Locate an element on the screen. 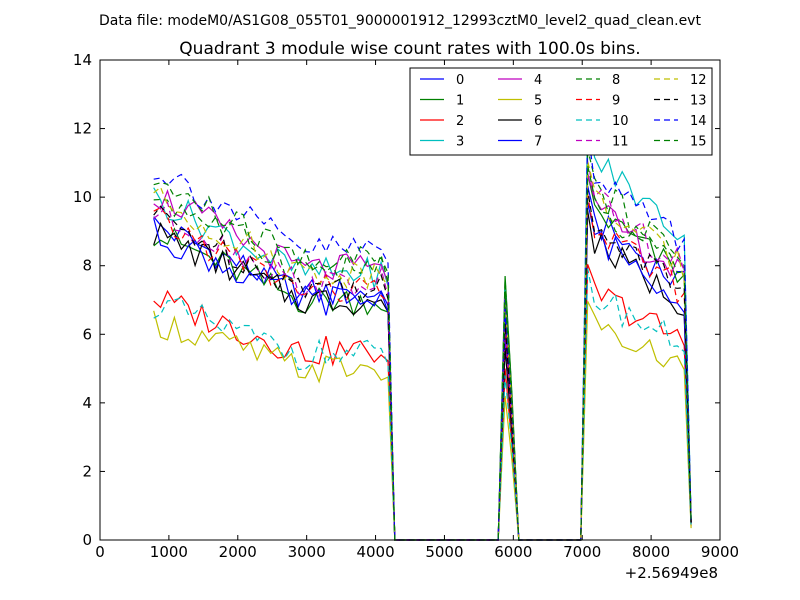 Image resolution: width=800 pixels, height=600 pixels. legend-label-10: 10 is located at coordinates (620, 121).